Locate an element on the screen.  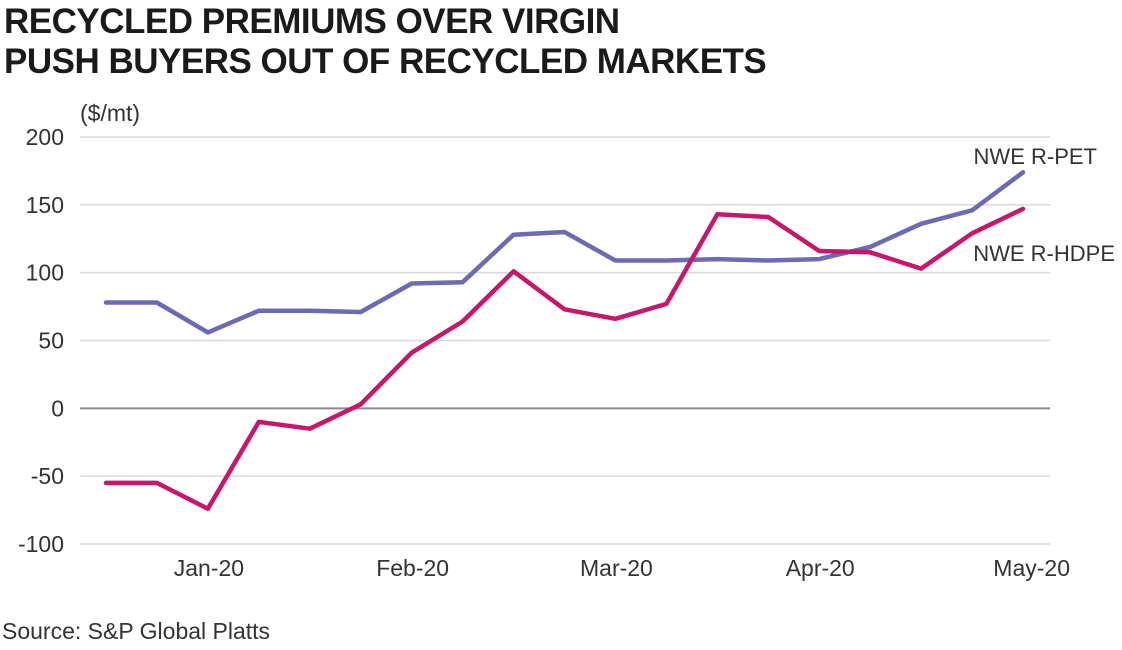
x-axis-tick-labels: Jan-20 Feb-20 Mar-20 Apr-20 May-20 is located at coordinates (622, 568).